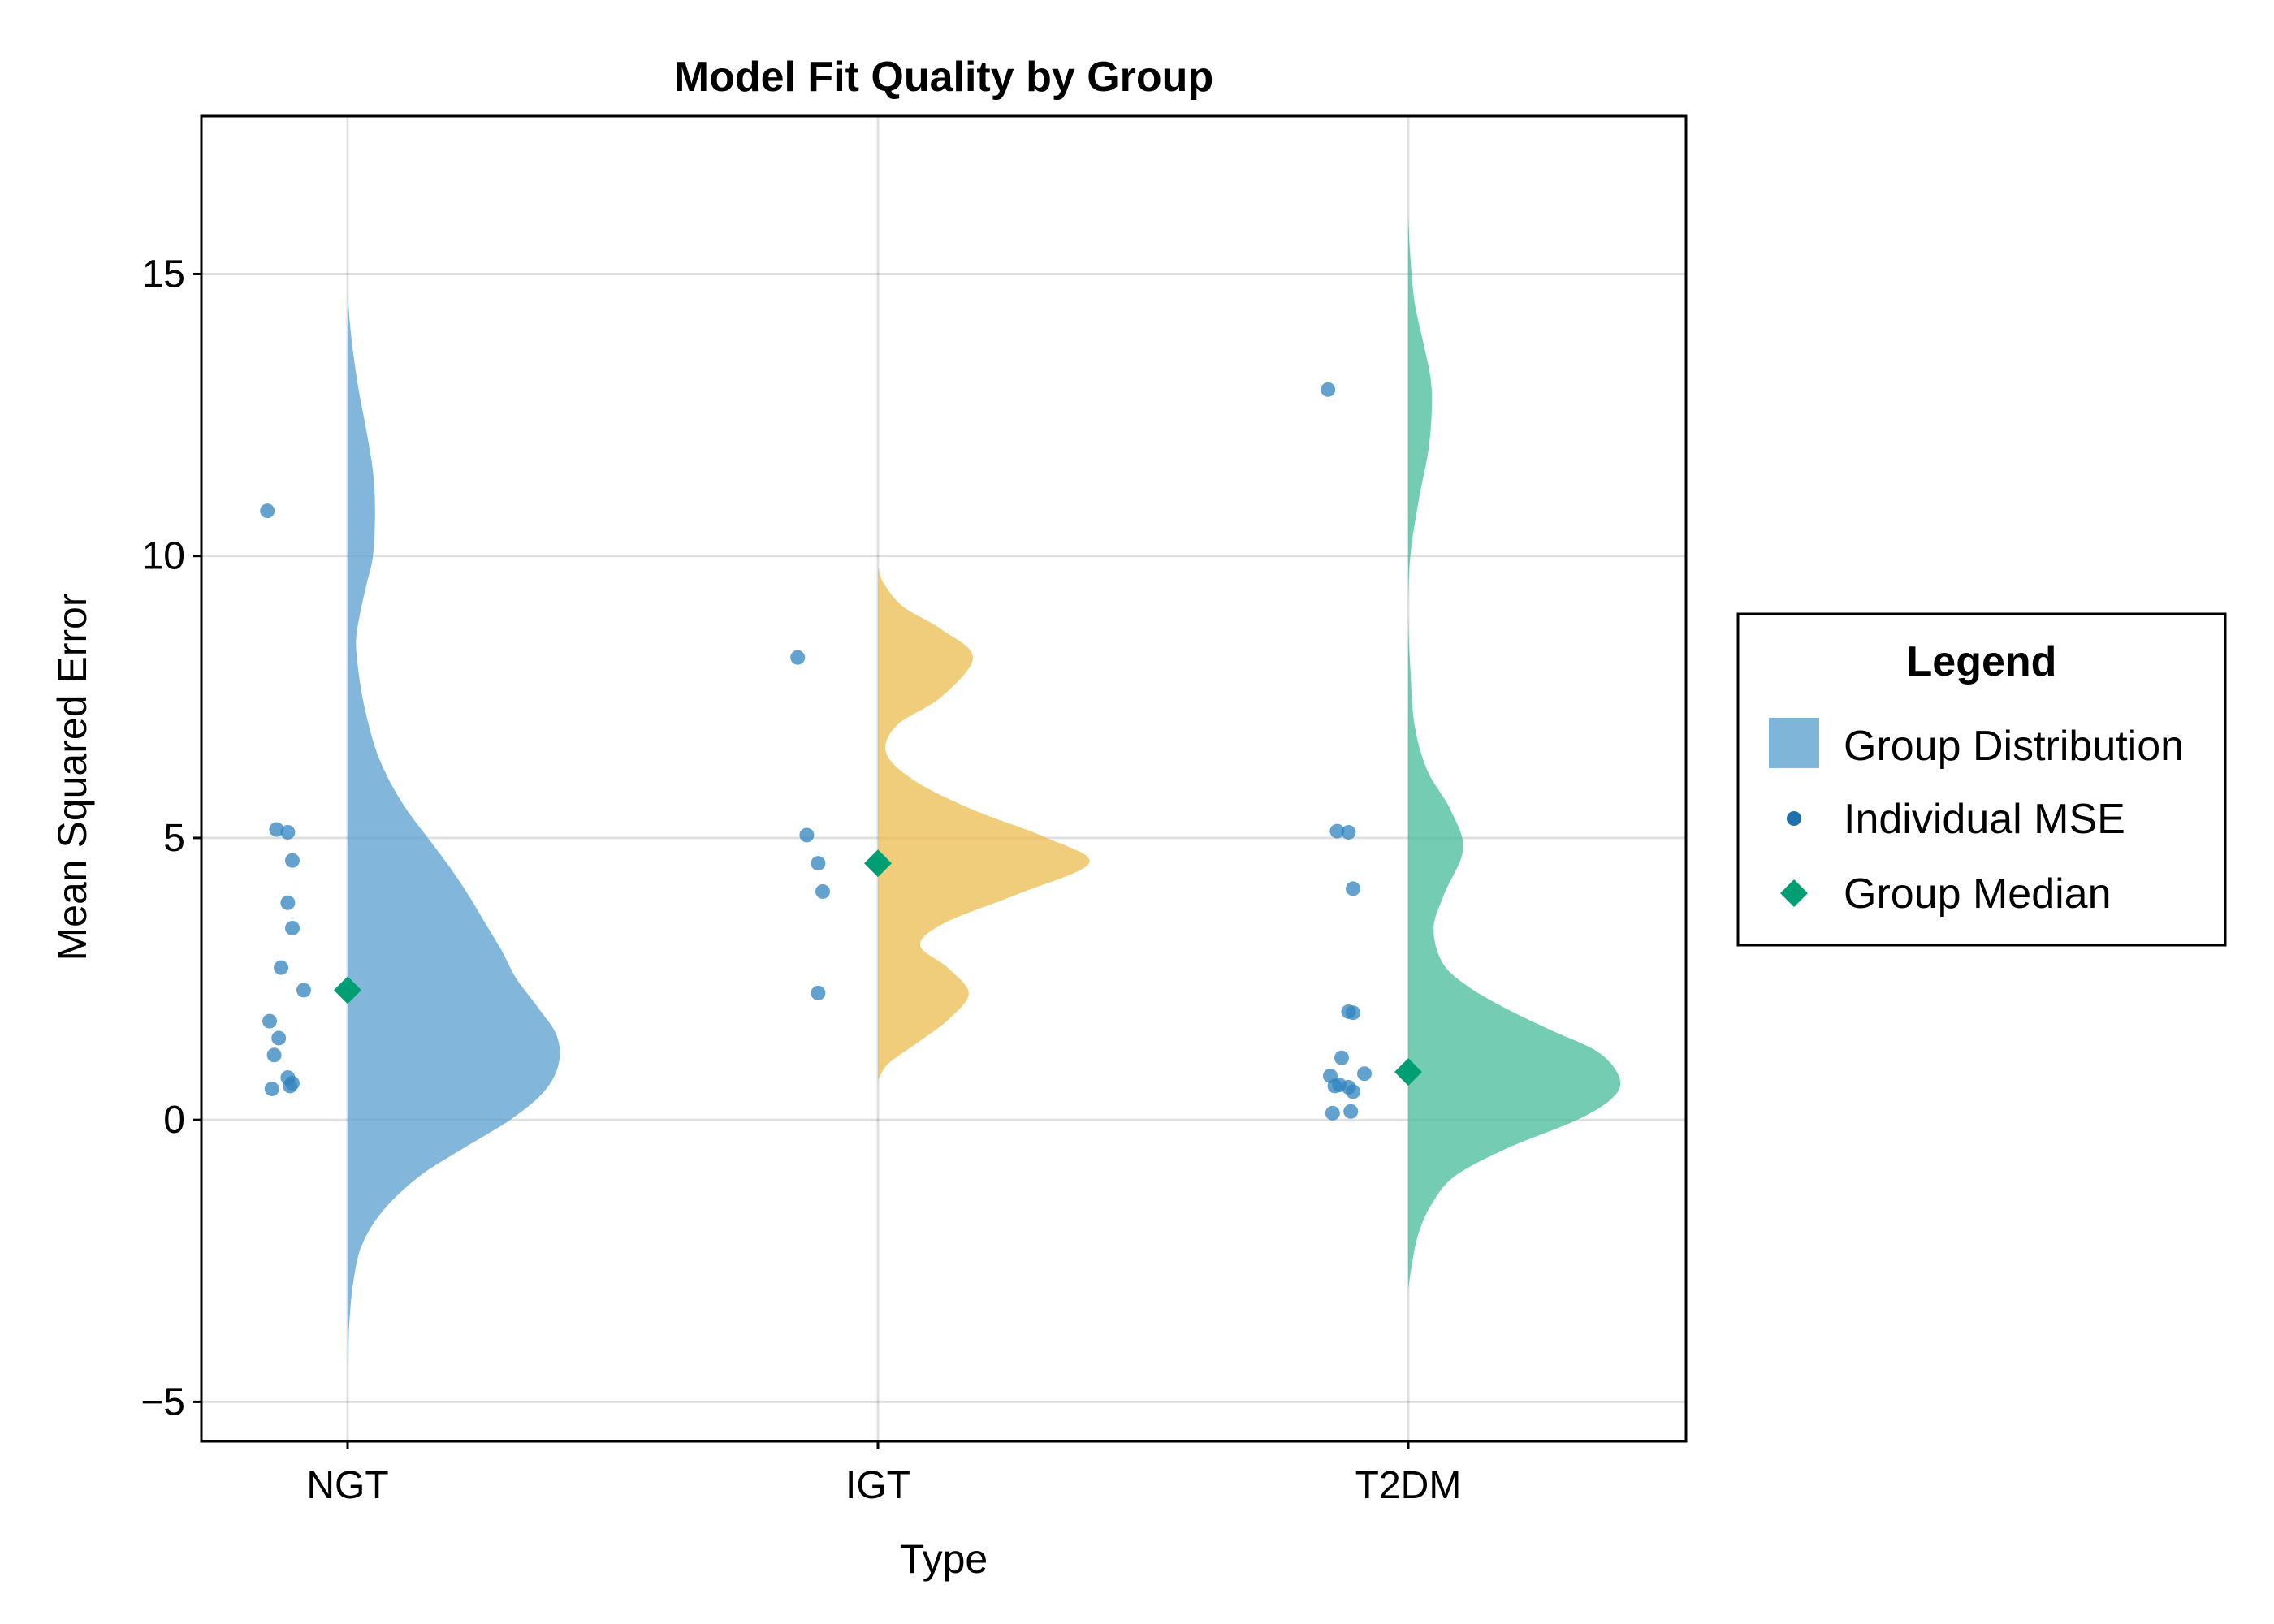 Image resolution: width=2274 pixels, height=1624 pixels. Describe the element at coordinates (72, 777) in the screenshot. I see `y-axis-title: Mean Squared Error` at that location.